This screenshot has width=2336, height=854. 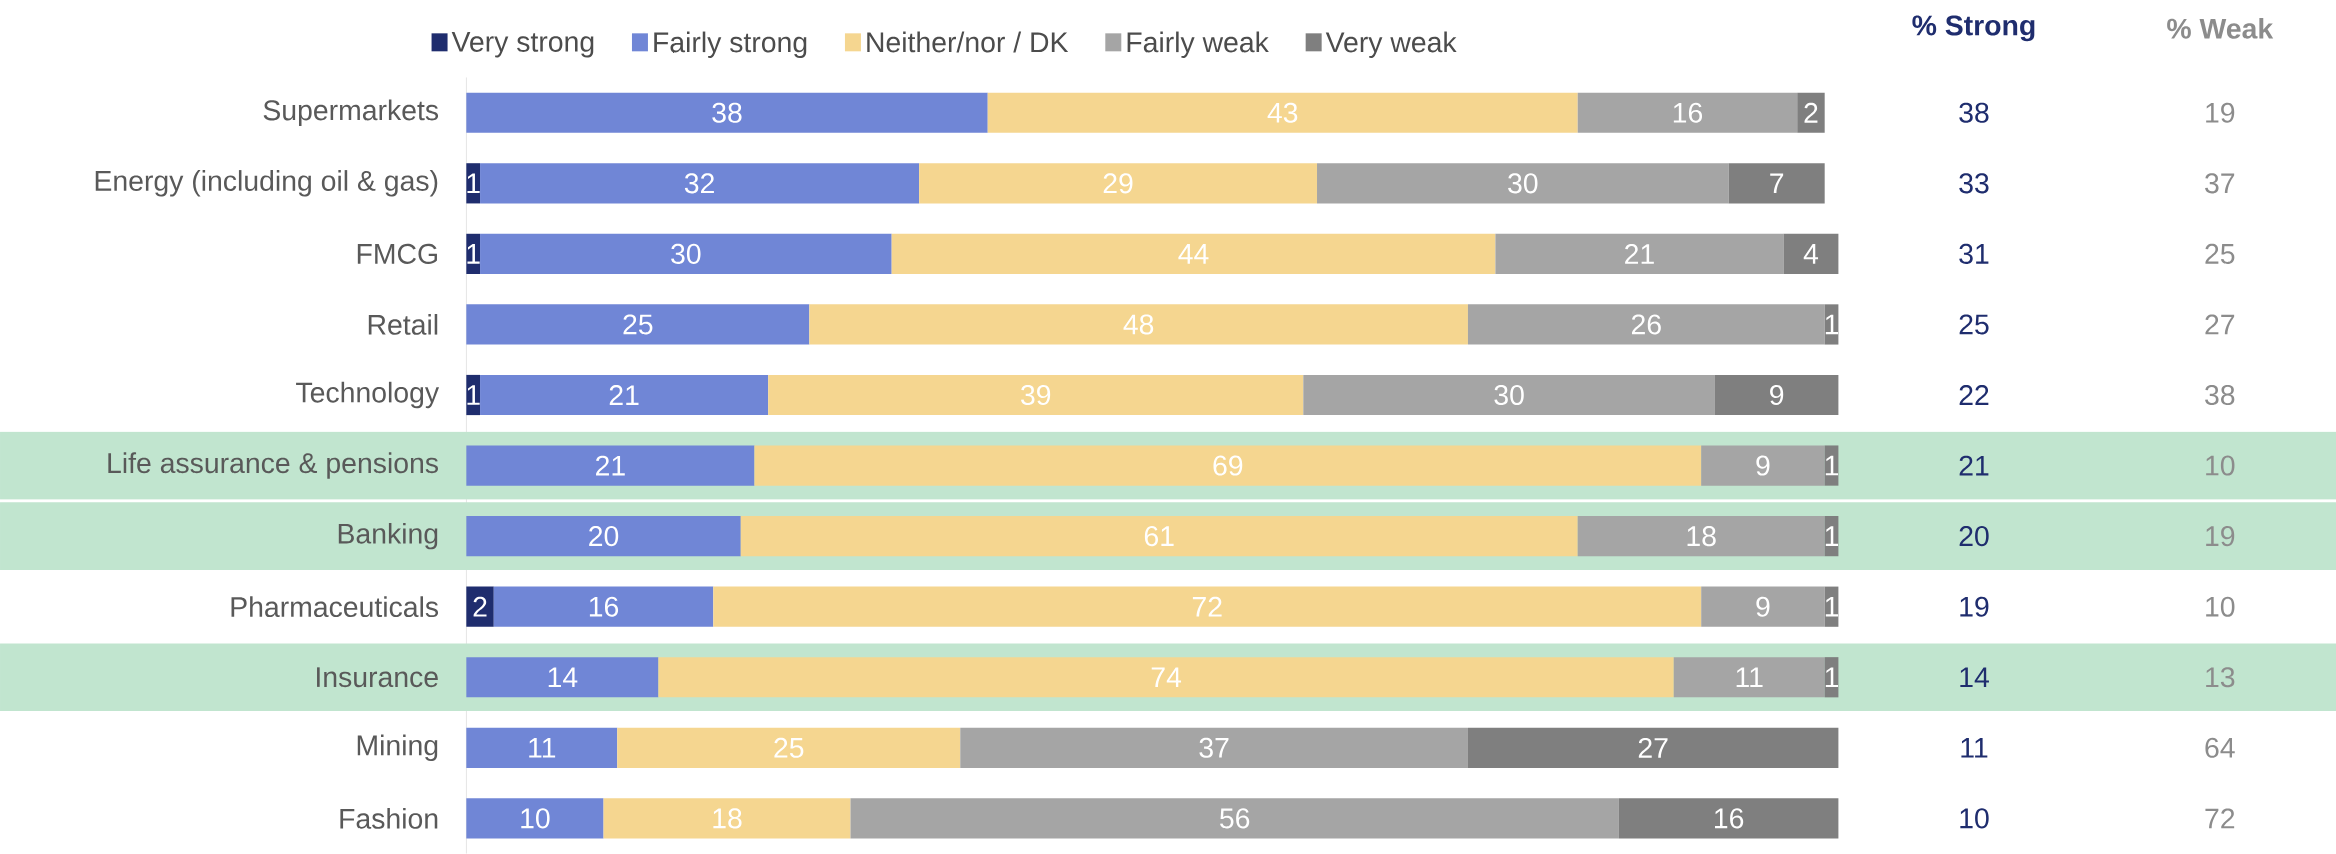 I want to click on data-label: 39, so click(x=1036, y=395).